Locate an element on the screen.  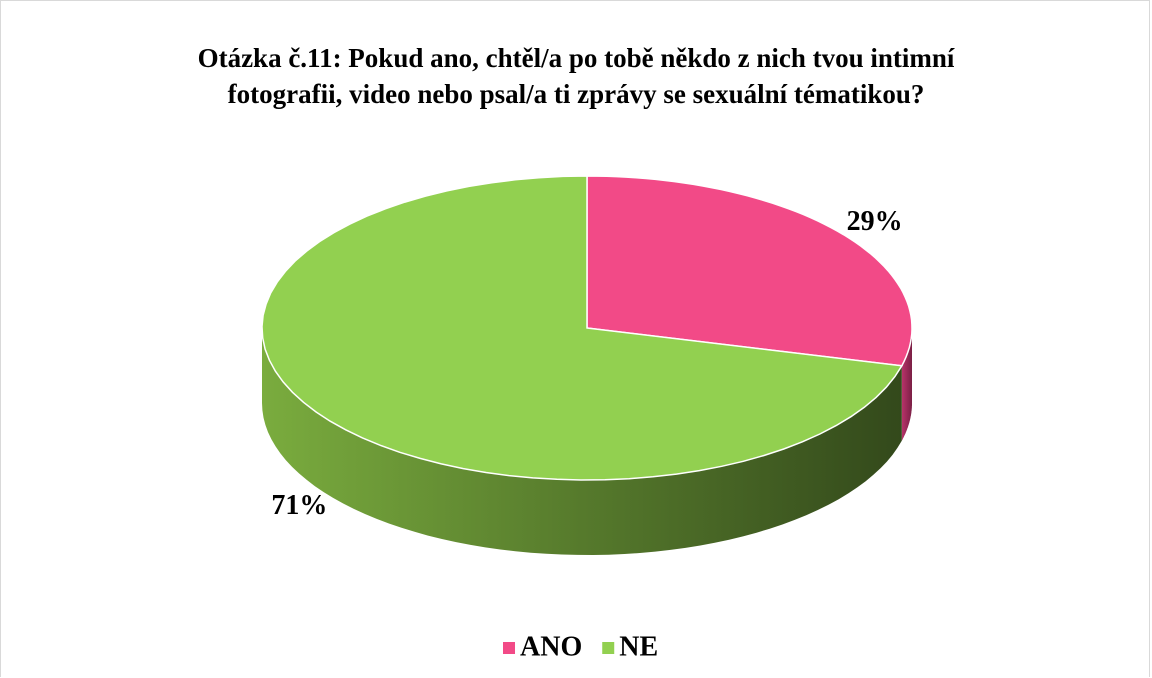
legend-label: NE is located at coordinates (638, 646).